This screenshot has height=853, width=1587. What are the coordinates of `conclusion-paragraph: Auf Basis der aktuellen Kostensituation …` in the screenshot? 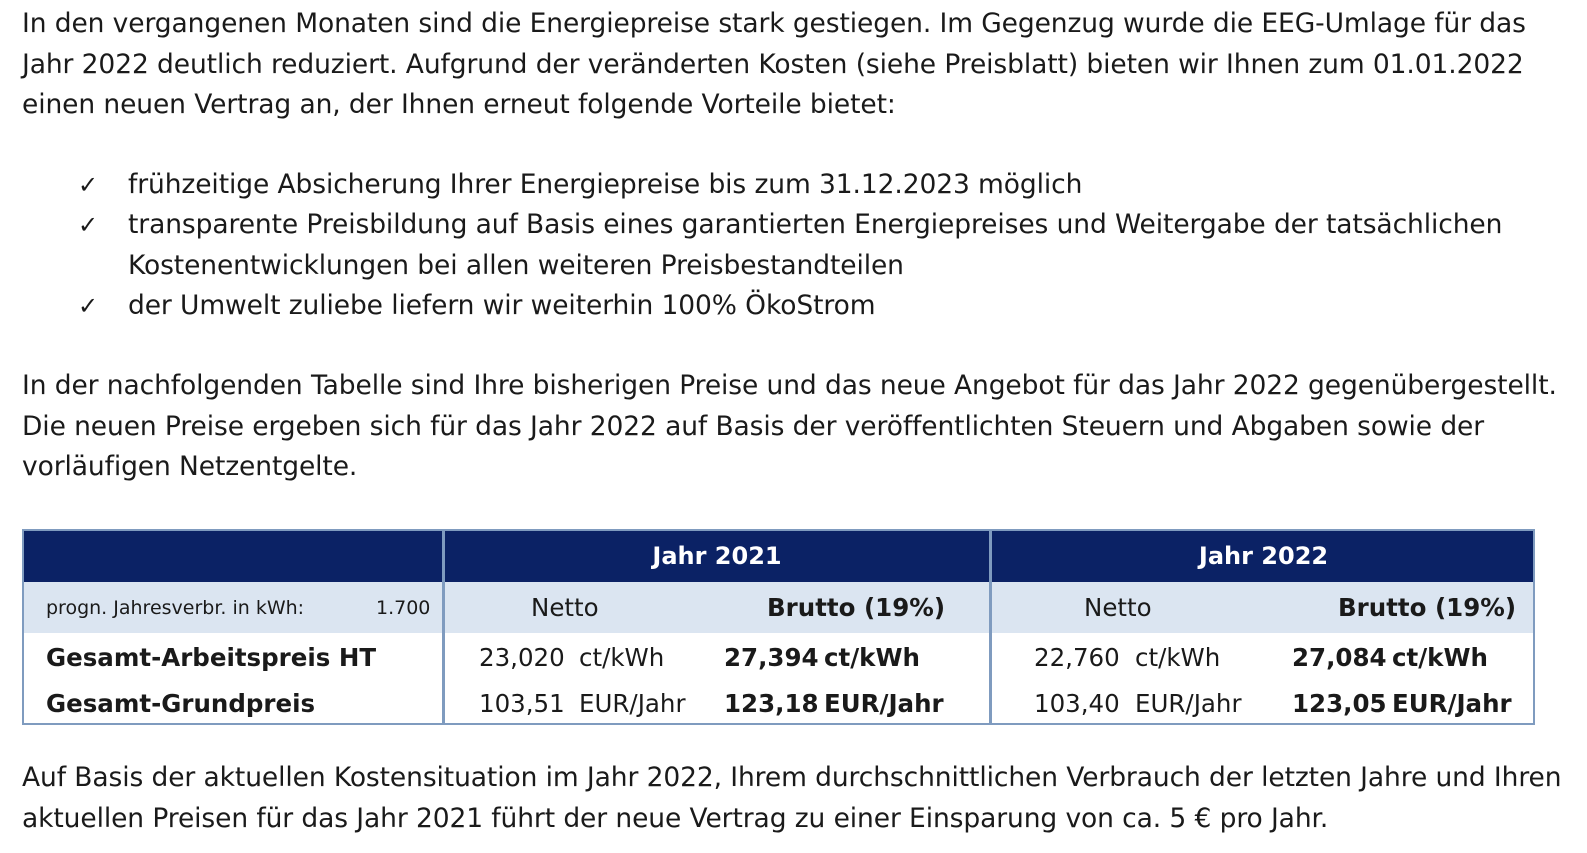 It's located at (792, 798).